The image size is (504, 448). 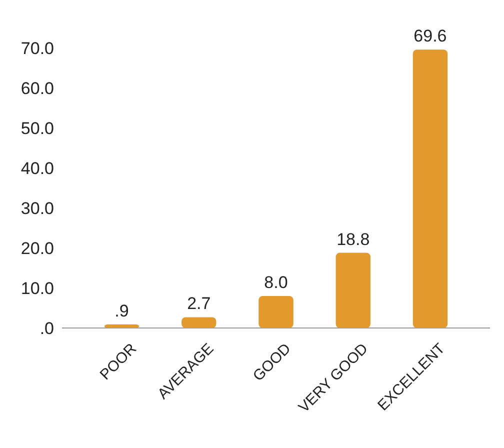 I want to click on y-tick-label: 20.0, so click(x=37, y=248).